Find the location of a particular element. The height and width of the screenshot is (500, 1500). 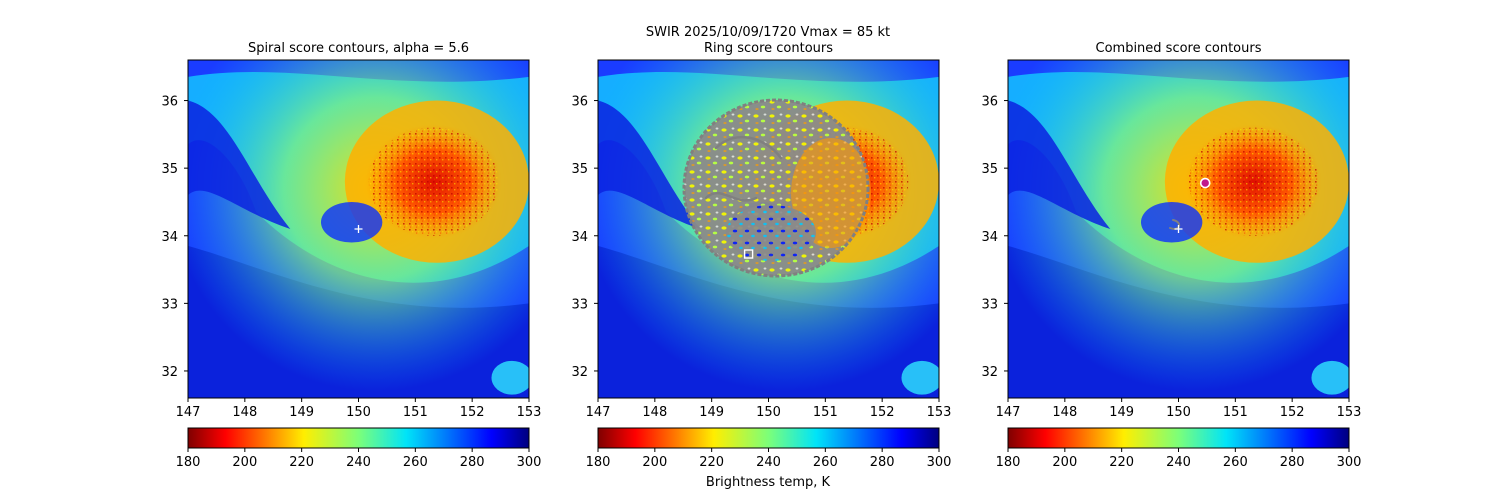

ring-cold-region is located at coordinates (771, 233).